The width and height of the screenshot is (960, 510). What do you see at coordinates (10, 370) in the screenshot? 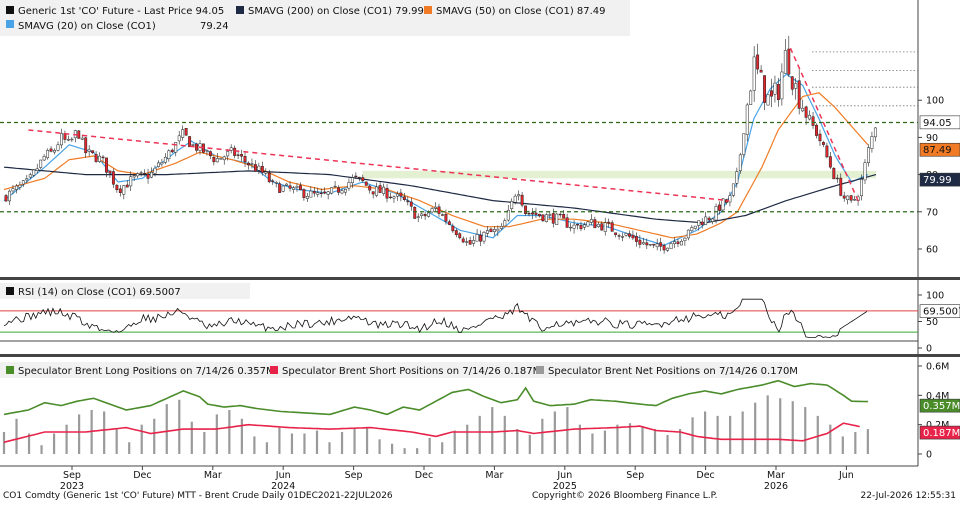
I see `legend-swatch-long` at bounding box center [10, 370].